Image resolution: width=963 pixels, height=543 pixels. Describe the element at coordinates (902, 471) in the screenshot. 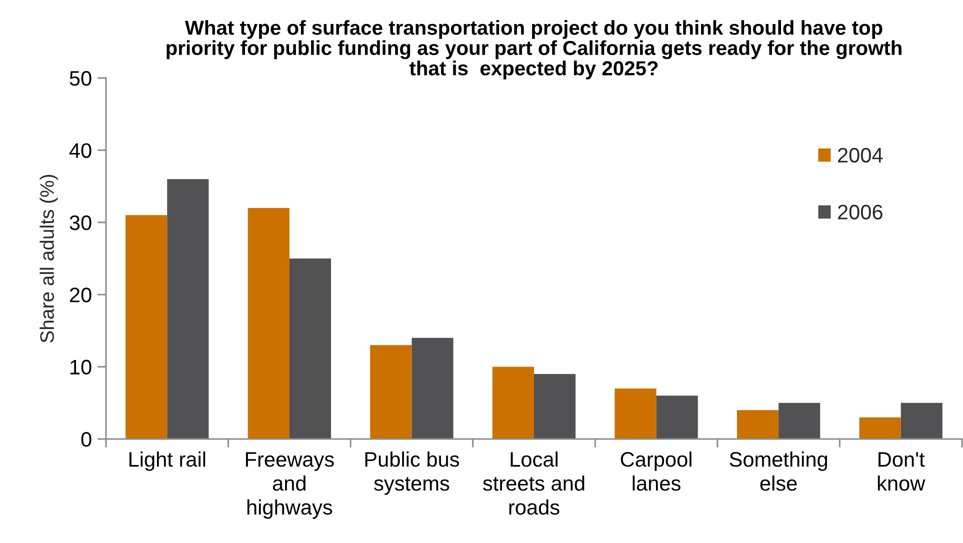

I see `x-tick-label: Don't know` at that location.